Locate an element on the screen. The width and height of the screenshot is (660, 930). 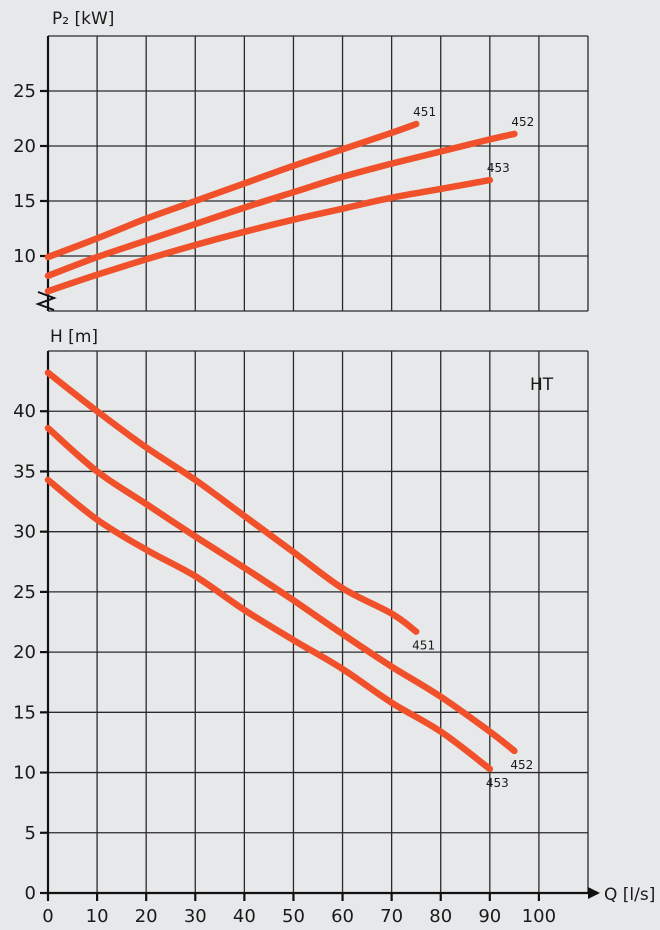
power-y-tick-label: 20 is located at coordinates (24, 146).